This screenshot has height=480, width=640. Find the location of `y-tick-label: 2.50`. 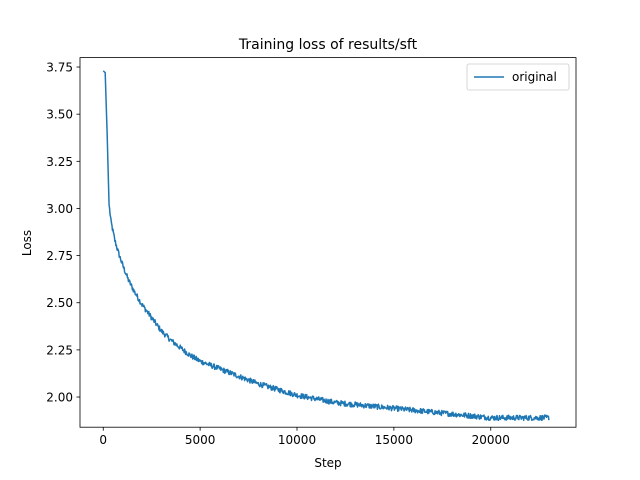

y-tick-label: 2.50 is located at coordinates (59, 303).